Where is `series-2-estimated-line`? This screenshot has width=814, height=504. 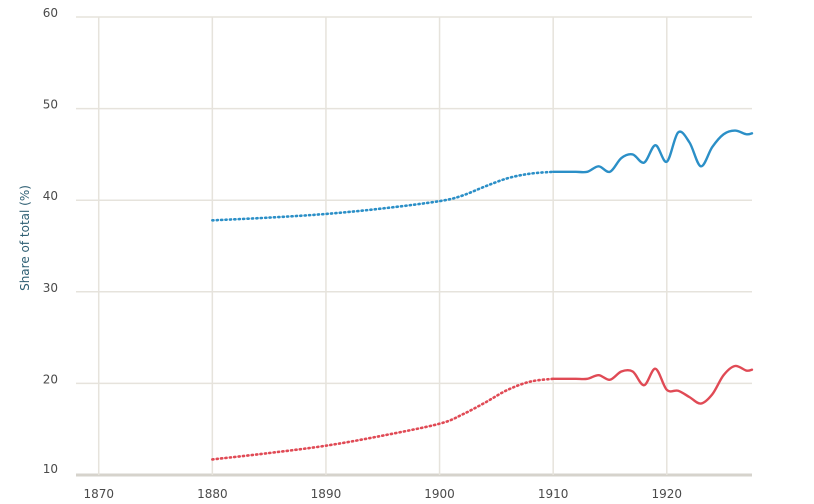 series-2-estimated-line is located at coordinates (383, 419).